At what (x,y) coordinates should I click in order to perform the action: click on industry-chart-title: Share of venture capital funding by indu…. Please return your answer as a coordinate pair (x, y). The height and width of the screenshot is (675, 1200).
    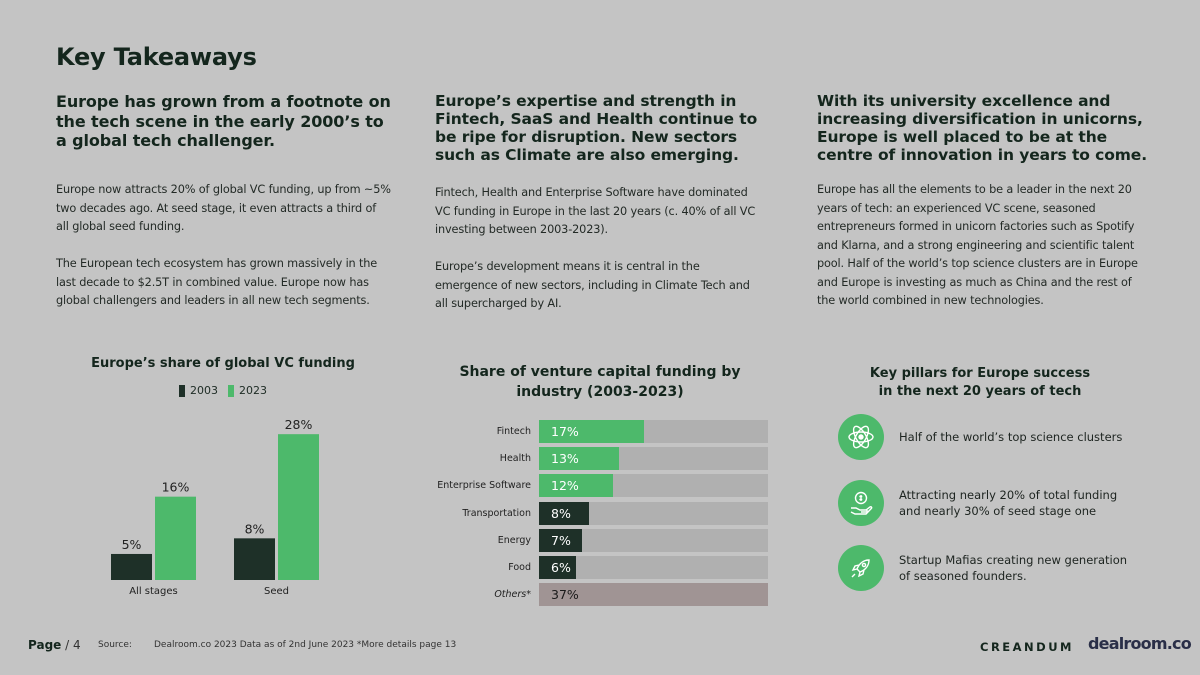
    Looking at the image, I should click on (600, 382).